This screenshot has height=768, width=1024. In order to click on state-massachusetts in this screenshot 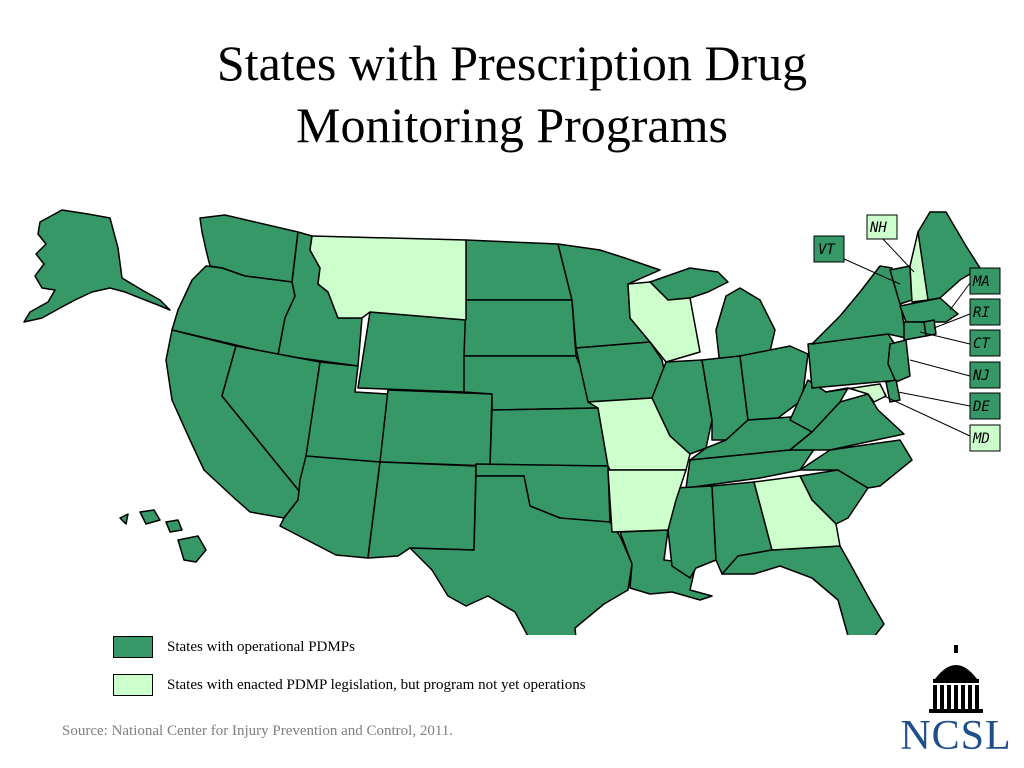, I will do `click(929, 310)`.